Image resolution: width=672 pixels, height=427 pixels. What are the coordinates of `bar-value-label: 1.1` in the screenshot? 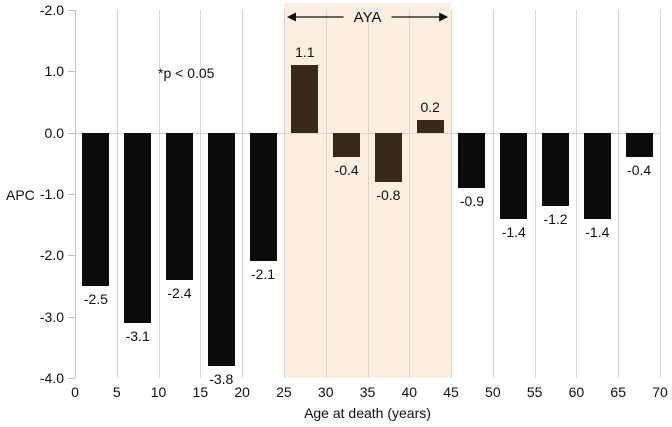 It's located at (305, 52).